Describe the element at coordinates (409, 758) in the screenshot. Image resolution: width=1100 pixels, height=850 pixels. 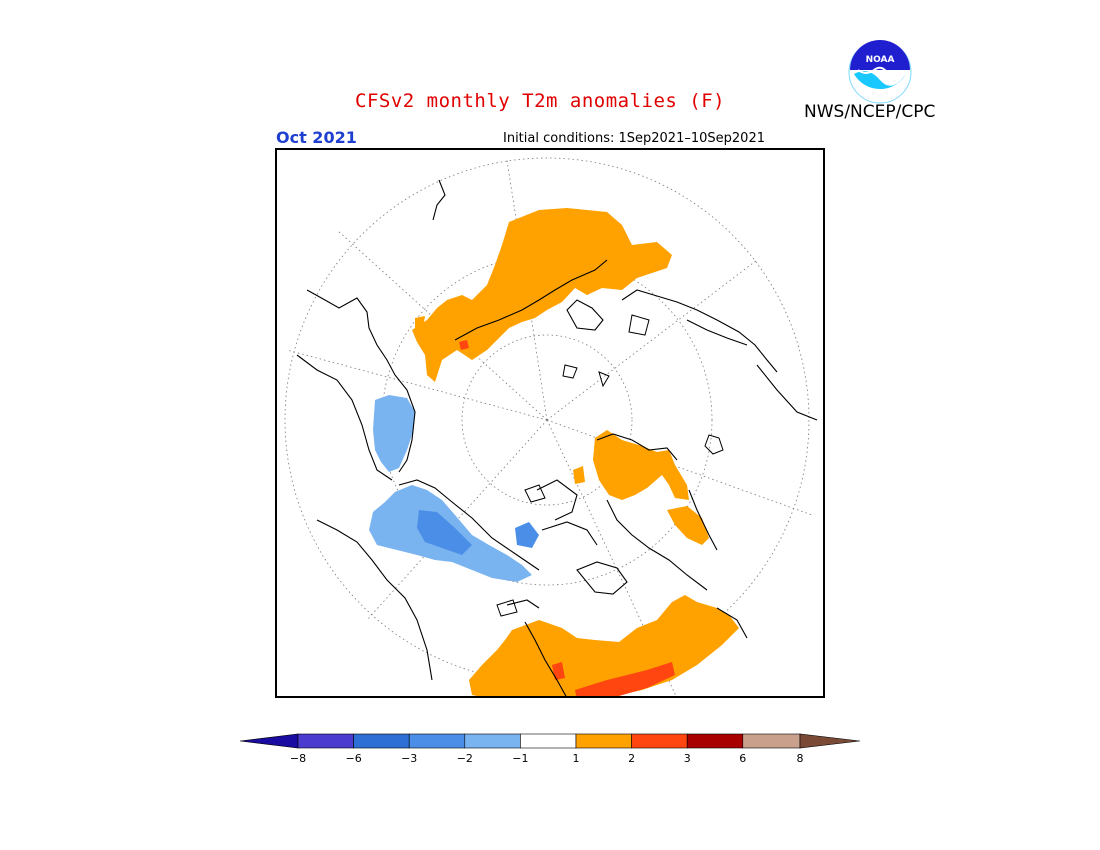
I see `colorbar-tick-label: −3` at that location.